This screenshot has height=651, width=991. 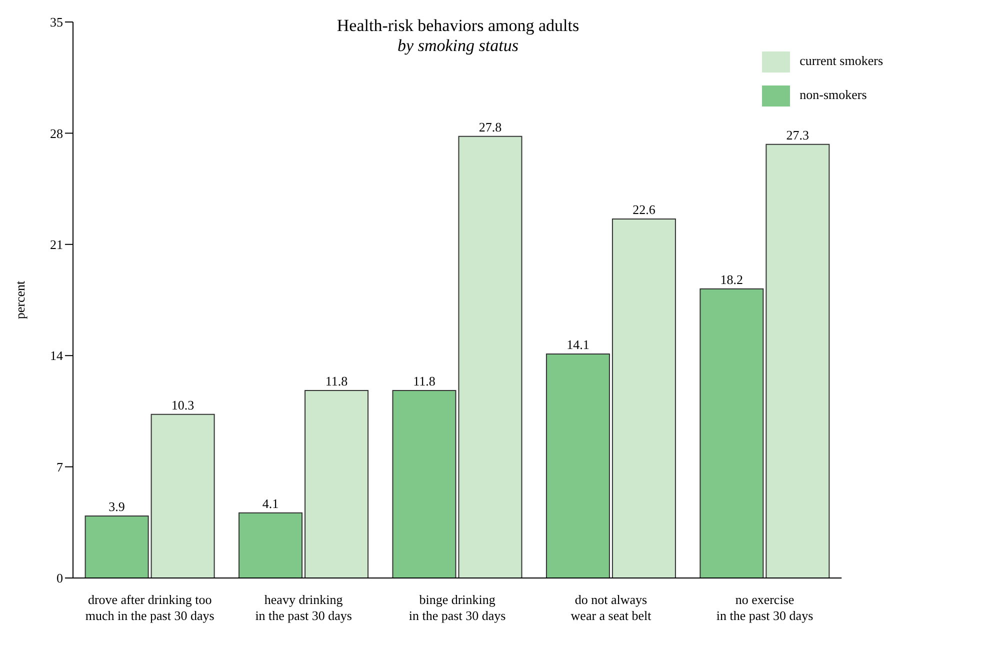 I want to click on text: by smoking status, so click(x=458, y=46).